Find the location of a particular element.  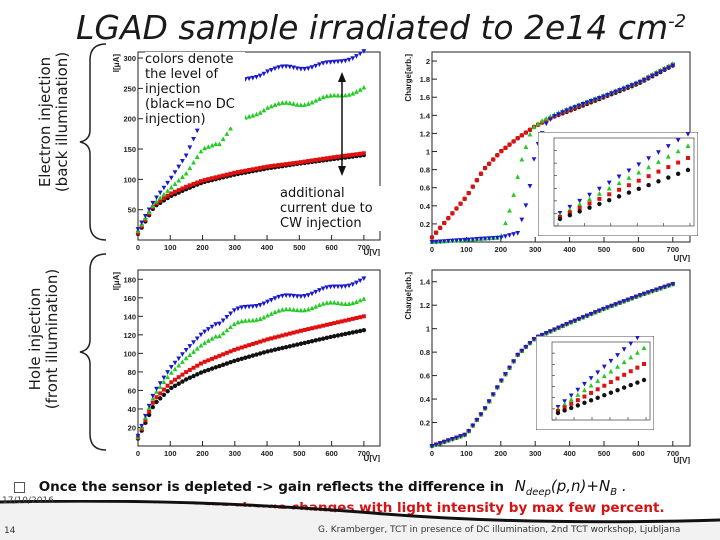

electron-injection-label: Electron injection (back illumination) is located at coordinates (53, 122).